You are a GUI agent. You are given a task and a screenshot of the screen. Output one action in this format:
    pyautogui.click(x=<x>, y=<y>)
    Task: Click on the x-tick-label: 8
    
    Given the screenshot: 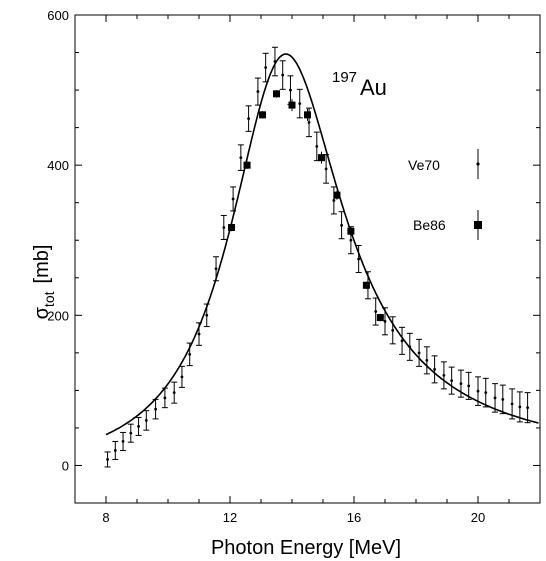 What is the action you would take?
    pyautogui.click(x=105, y=517)
    